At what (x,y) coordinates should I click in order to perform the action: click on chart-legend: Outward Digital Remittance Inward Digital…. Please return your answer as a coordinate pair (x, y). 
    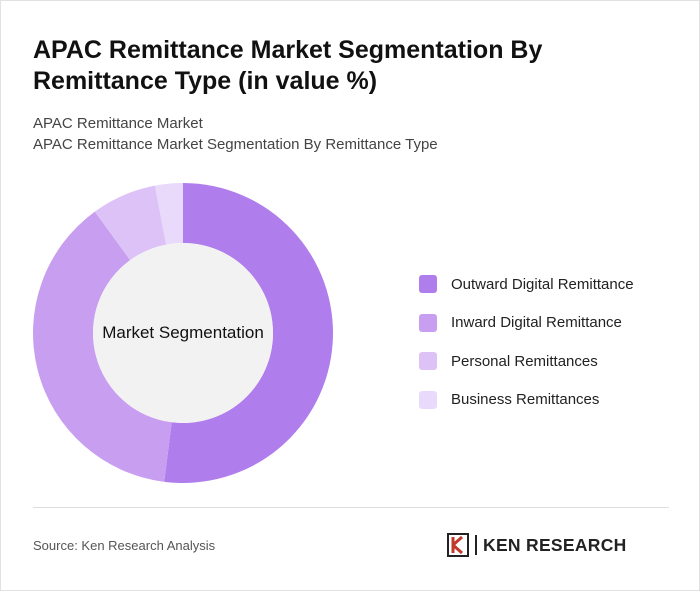
    Looking at the image, I should click on (526, 342).